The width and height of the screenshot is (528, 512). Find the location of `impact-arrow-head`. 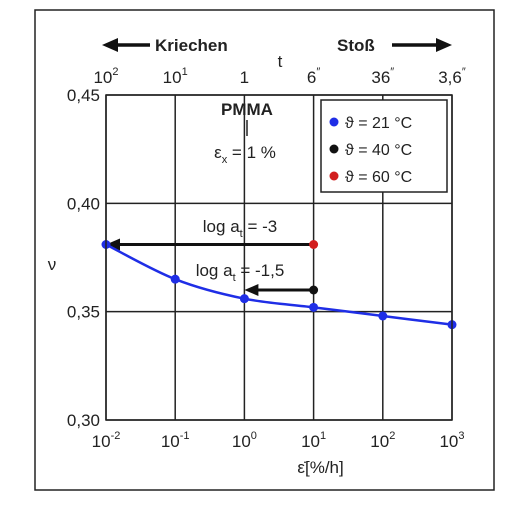

impact-arrow-head is located at coordinates (444, 45).